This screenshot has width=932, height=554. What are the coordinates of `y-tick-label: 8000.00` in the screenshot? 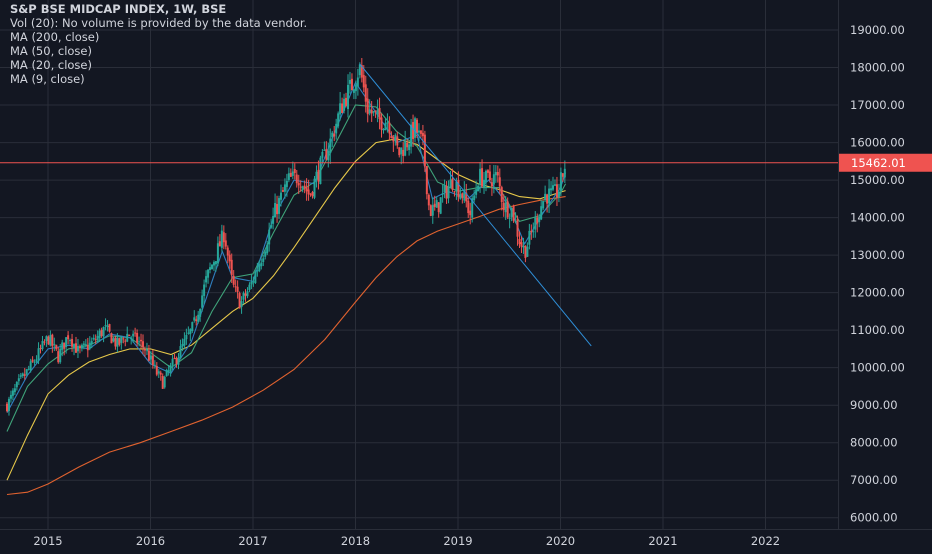 It's located at (874, 443).